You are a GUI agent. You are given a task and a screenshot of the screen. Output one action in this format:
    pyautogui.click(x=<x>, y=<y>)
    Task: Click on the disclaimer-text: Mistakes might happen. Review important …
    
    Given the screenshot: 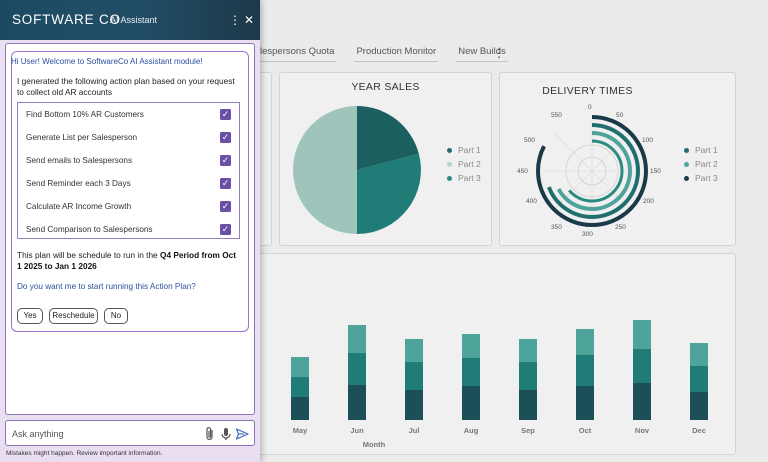 What is the action you would take?
    pyautogui.click(x=84, y=453)
    